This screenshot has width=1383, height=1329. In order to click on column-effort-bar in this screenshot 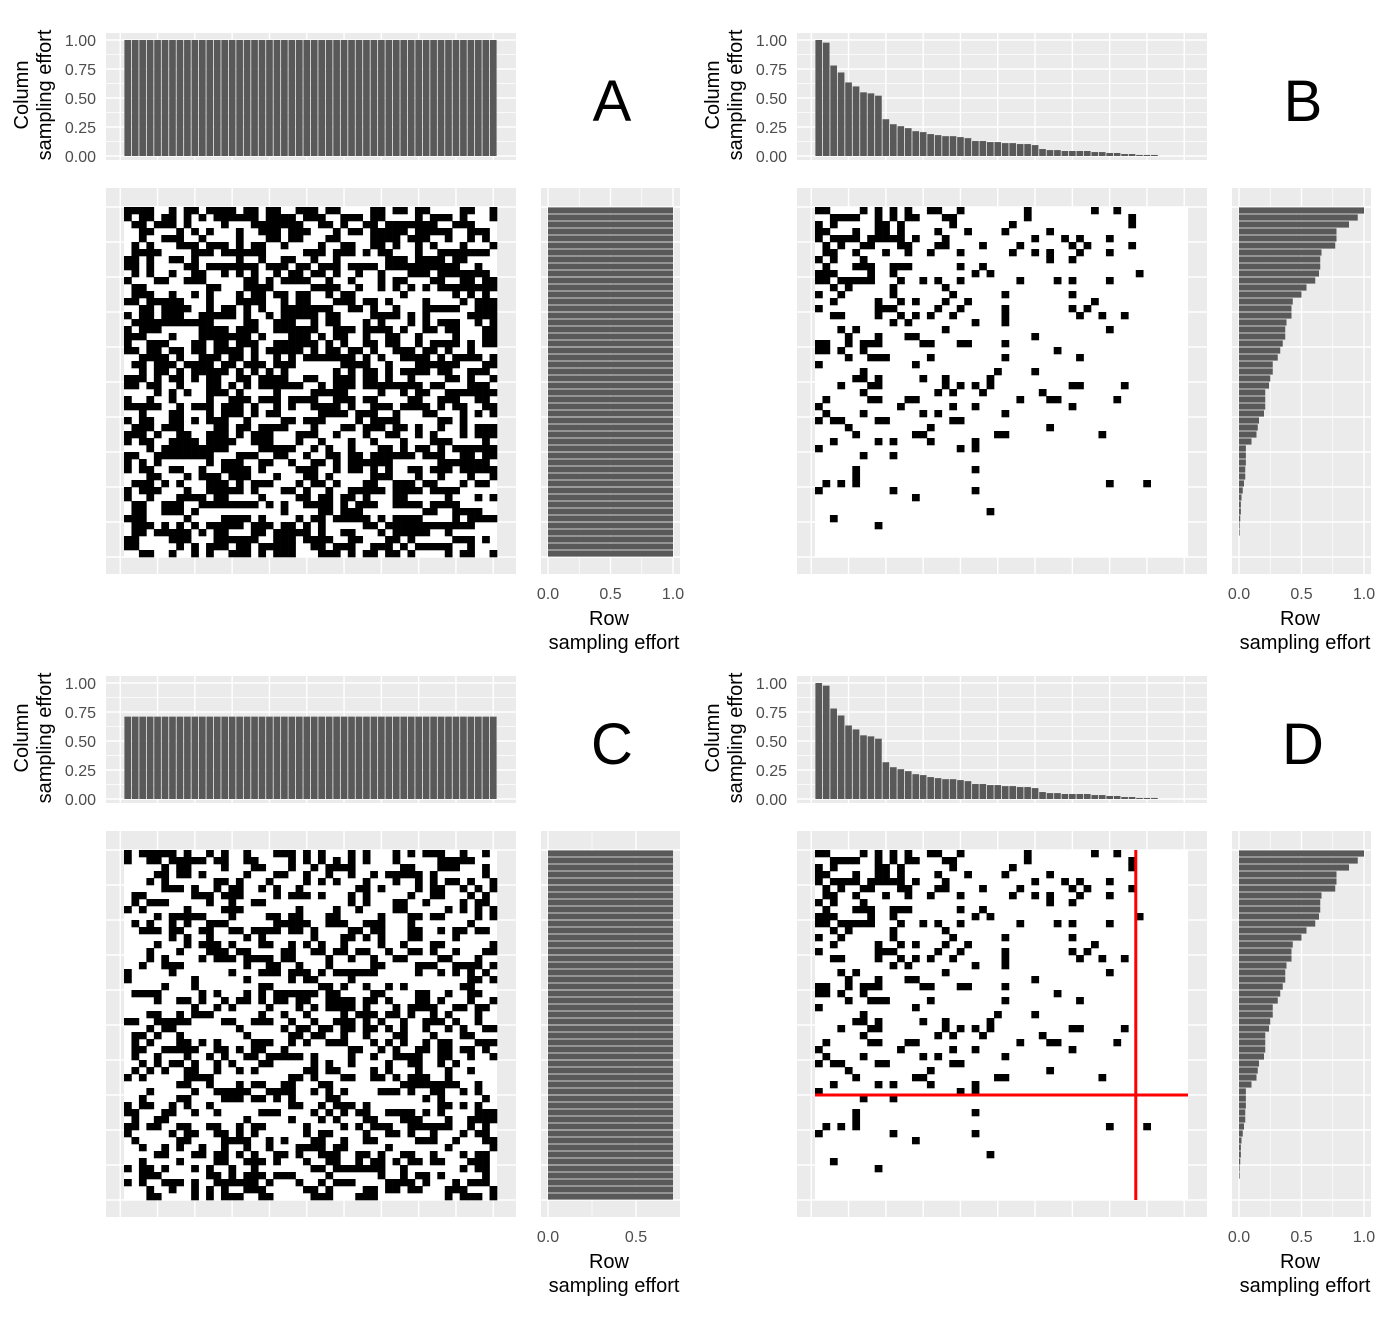, I will do `click(819, 741)`.